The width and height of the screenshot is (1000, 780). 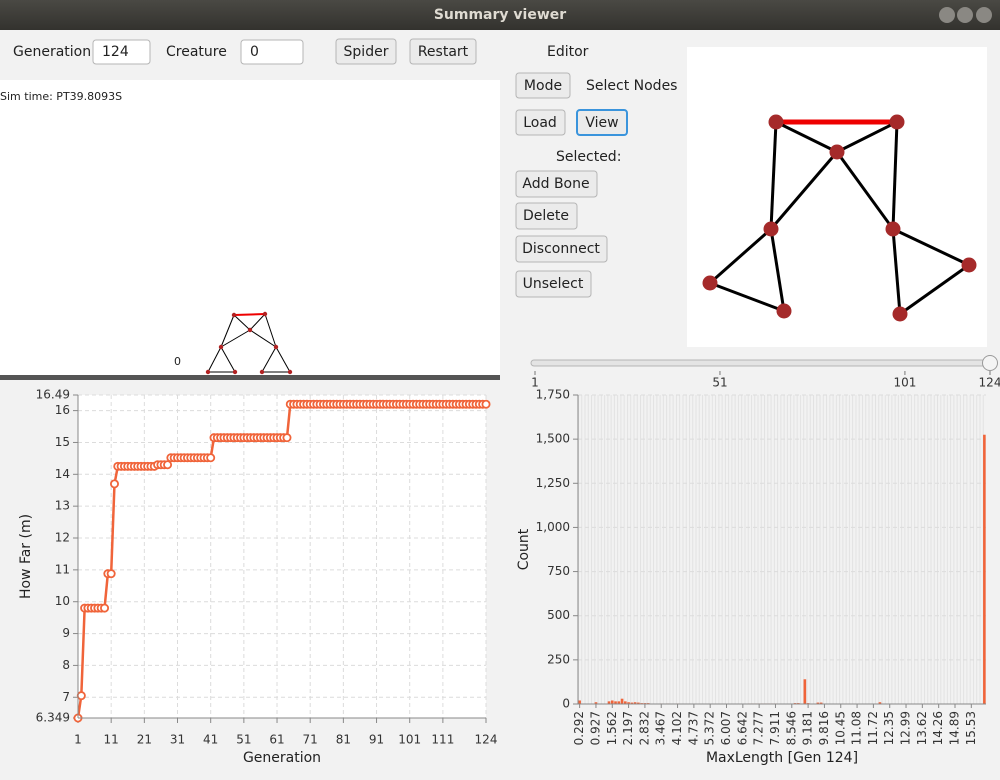 I want to click on disconnect-button: Disconnect, so click(x=561, y=249).